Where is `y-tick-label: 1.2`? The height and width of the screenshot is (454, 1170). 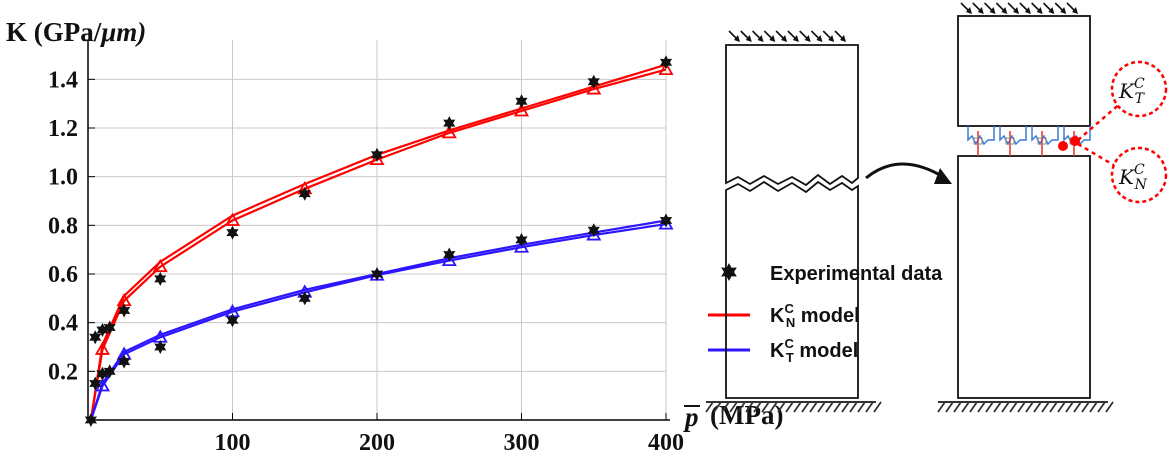 y-tick-label: 1.2 is located at coordinates (63, 129).